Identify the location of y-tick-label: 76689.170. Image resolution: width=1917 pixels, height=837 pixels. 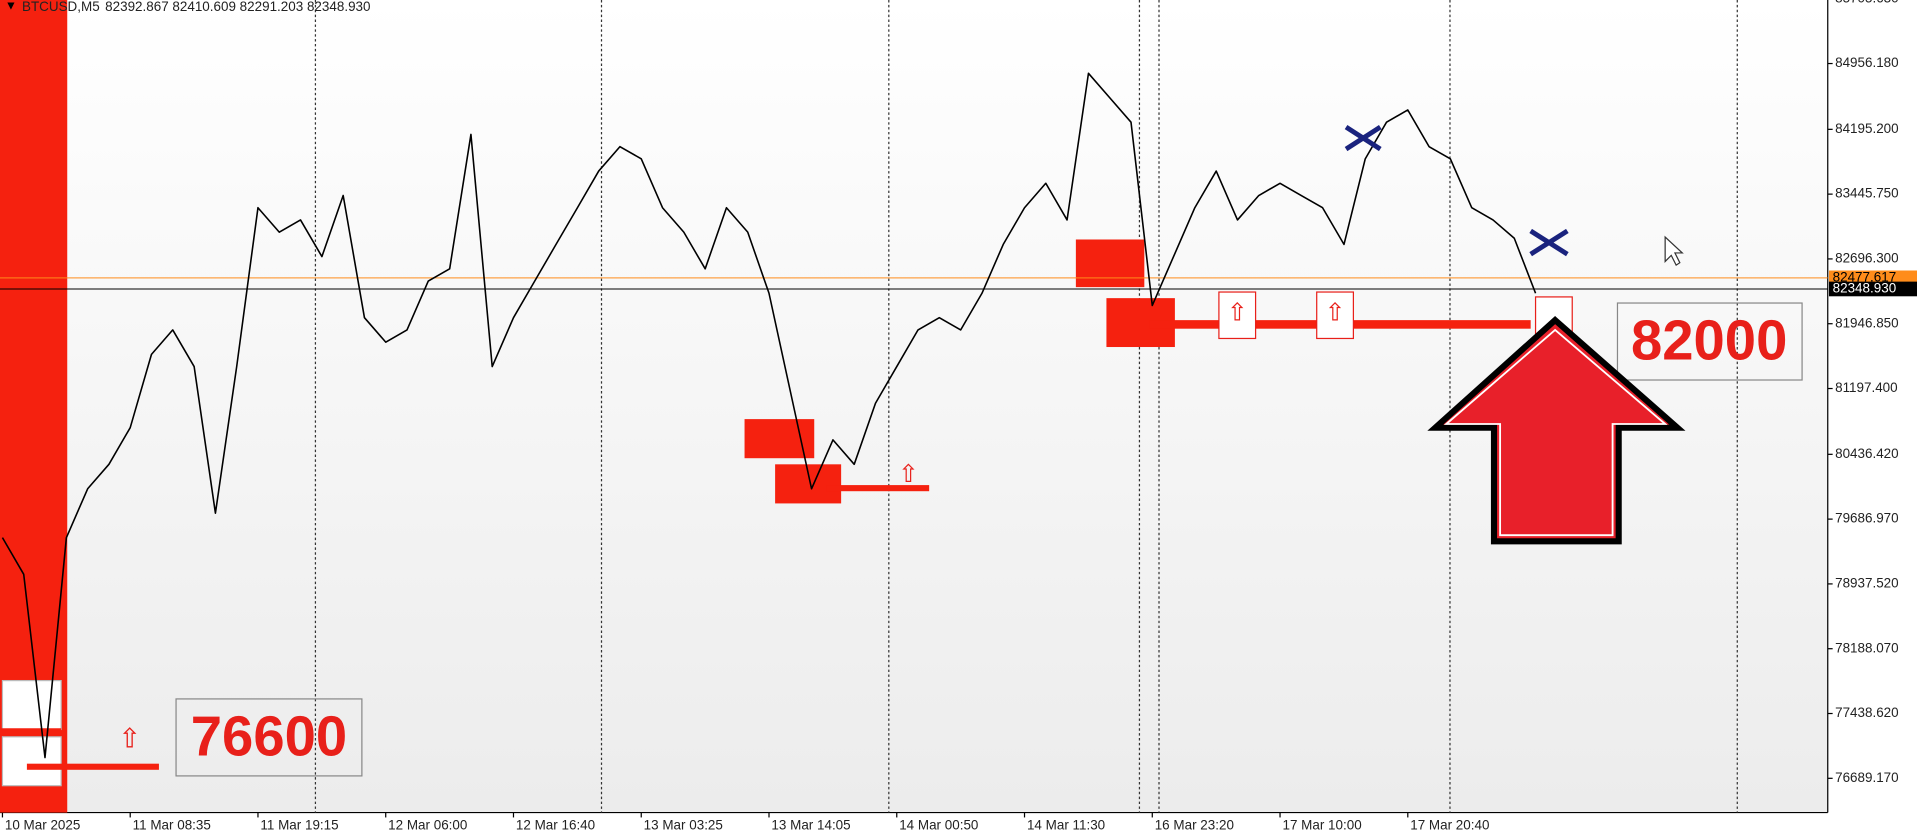
(1867, 777).